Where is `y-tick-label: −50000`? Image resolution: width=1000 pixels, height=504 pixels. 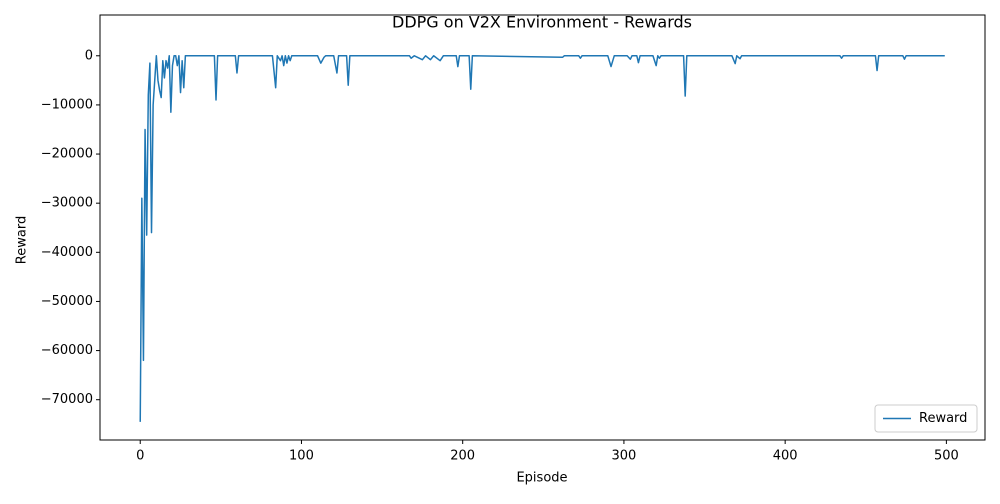 y-tick-label: −50000 is located at coordinates (67, 301).